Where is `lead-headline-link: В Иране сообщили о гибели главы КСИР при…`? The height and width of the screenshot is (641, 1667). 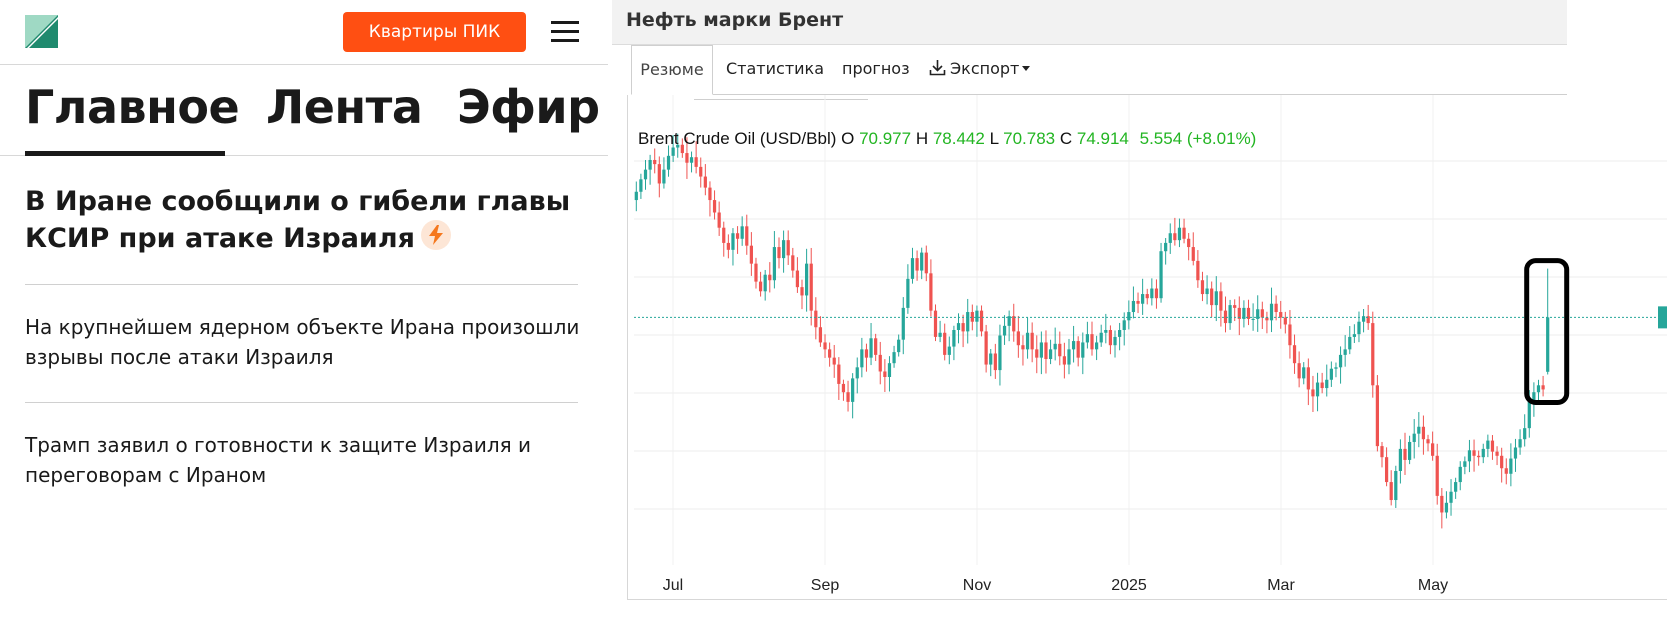 lead-headline-link: В Иране сообщили о гибели главы КСИР при… is located at coordinates (305, 220).